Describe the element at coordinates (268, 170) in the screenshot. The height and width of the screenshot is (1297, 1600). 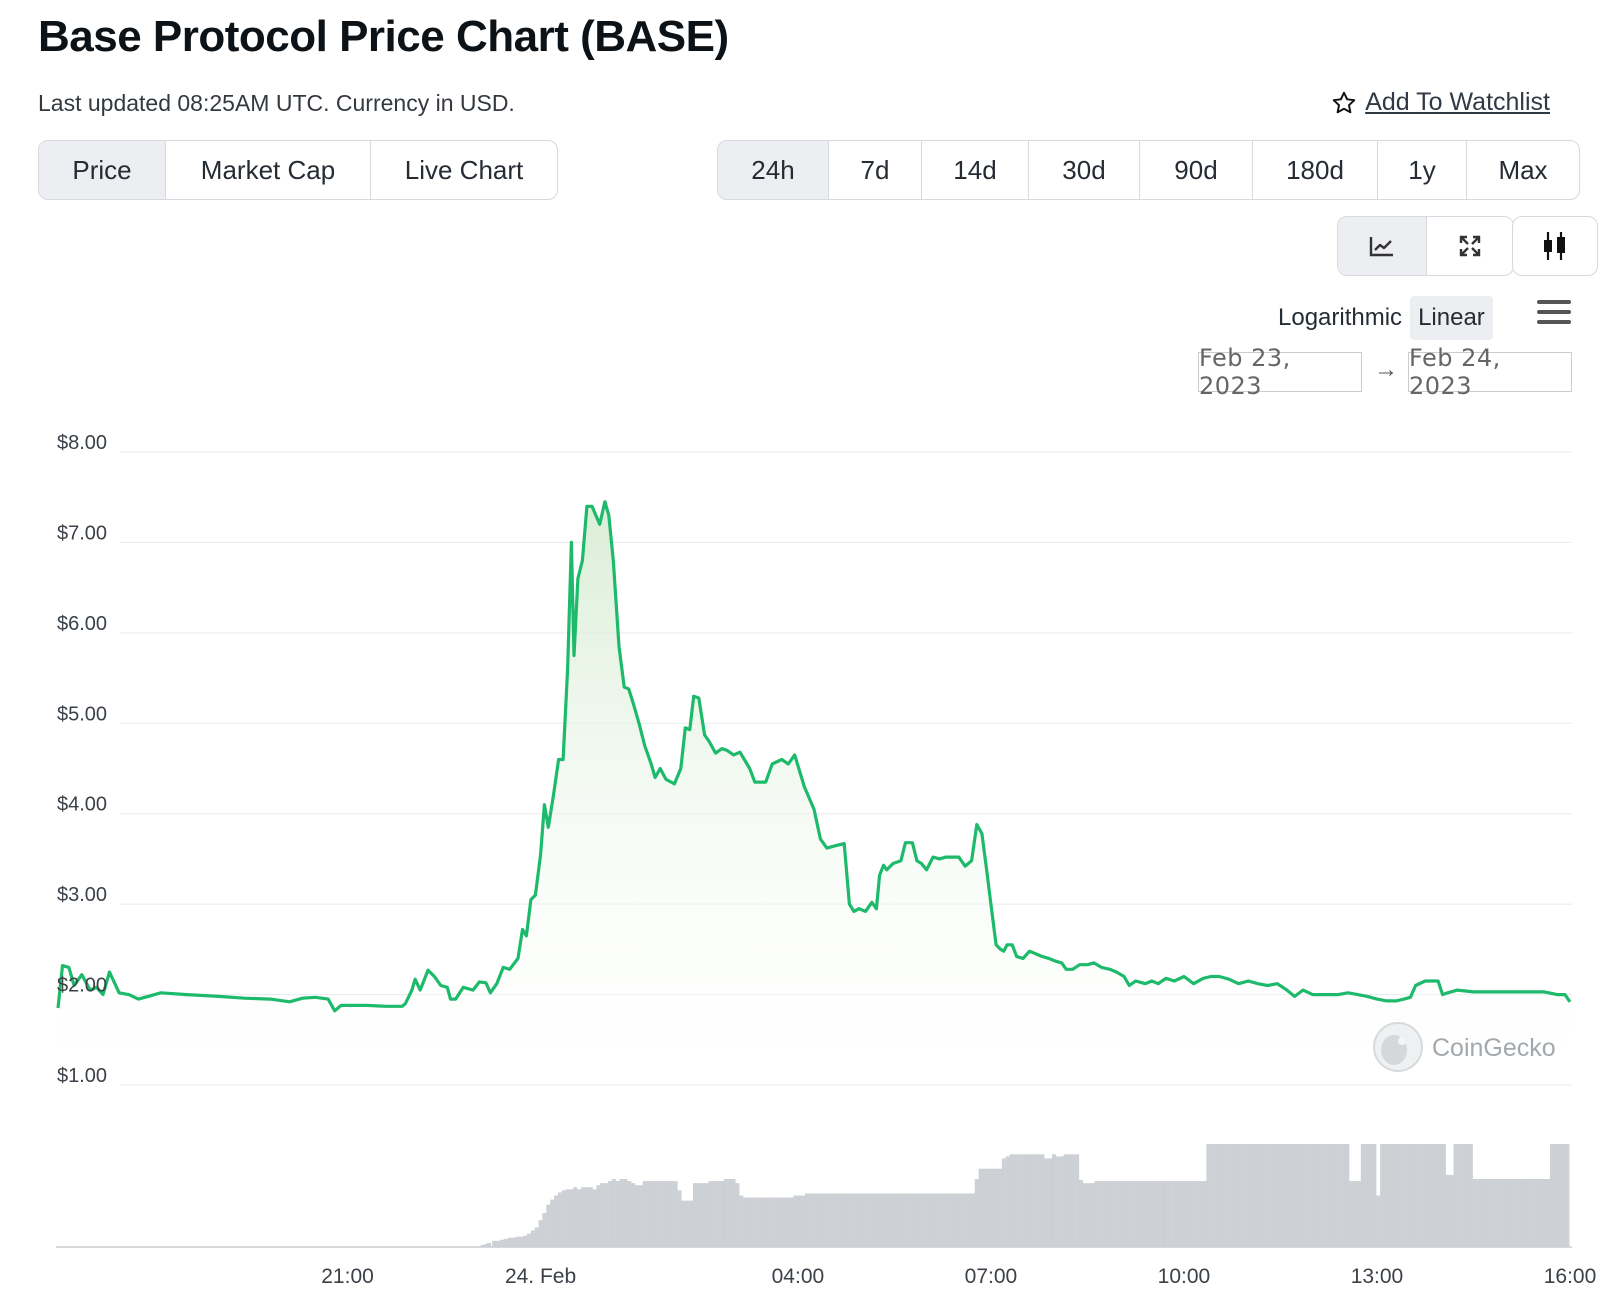
I see `tab-market-cap: Market Cap` at that location.